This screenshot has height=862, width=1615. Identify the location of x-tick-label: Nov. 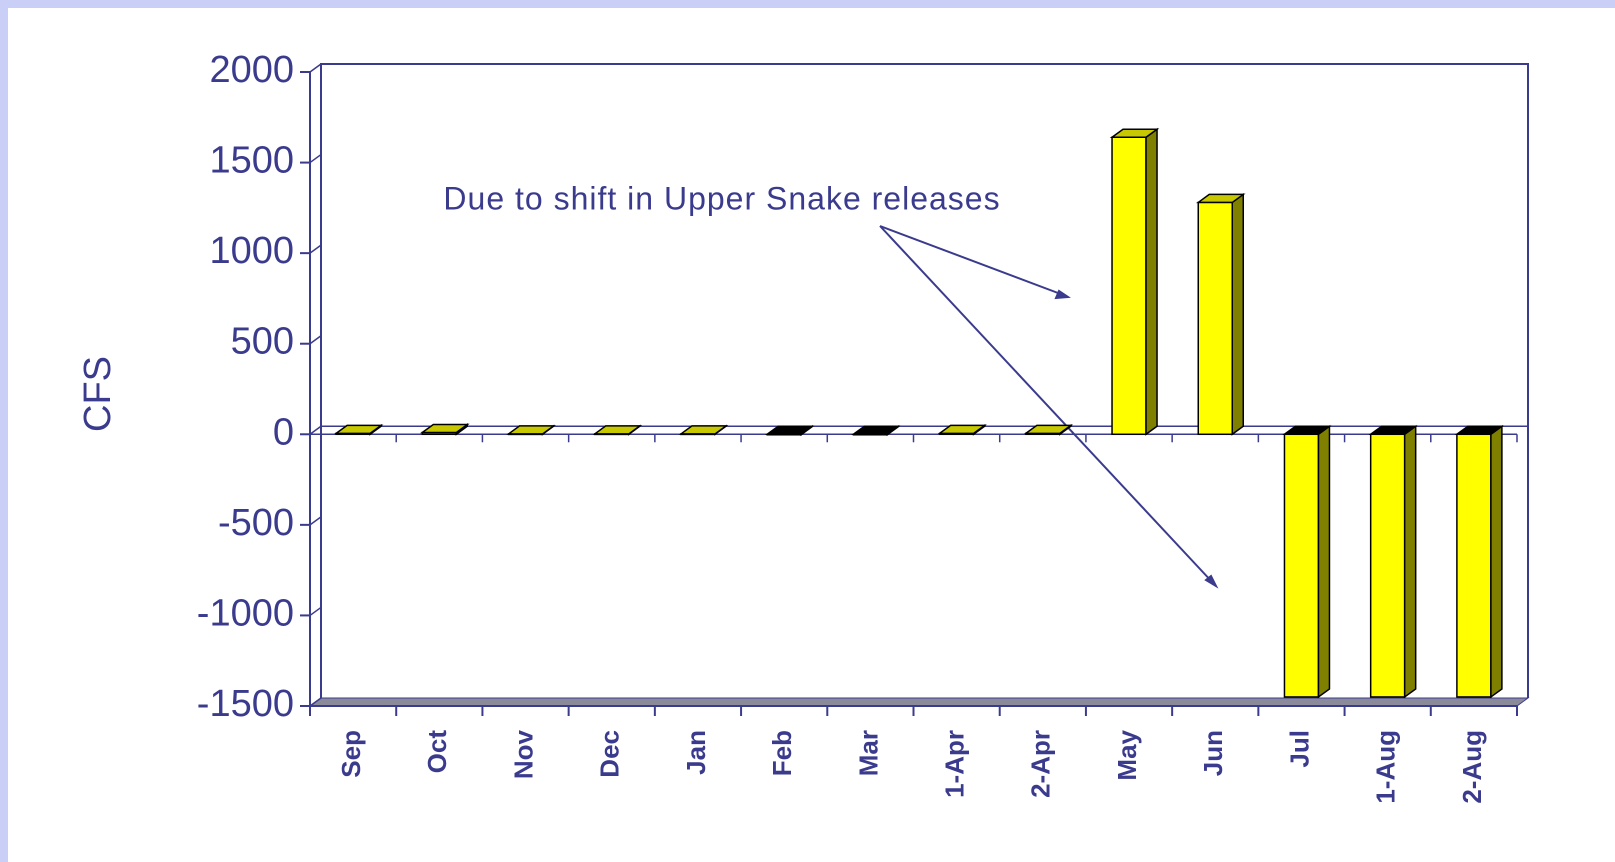
(523, 754).